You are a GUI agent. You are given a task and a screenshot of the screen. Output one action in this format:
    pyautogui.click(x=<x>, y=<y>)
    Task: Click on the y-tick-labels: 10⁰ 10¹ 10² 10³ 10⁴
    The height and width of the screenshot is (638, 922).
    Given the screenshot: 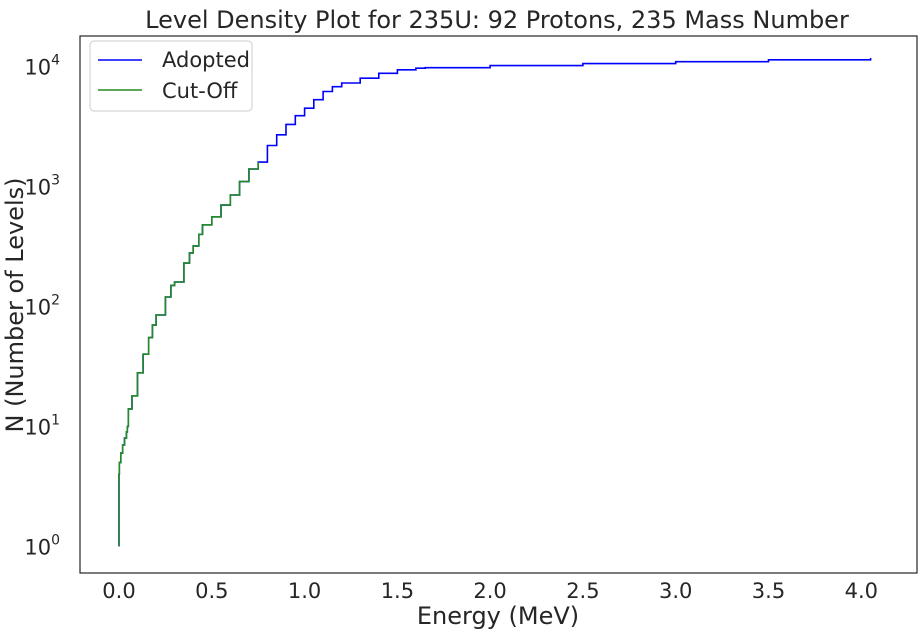 What is the action you would take?
    pyautogui.click(x=42, y=306)
    